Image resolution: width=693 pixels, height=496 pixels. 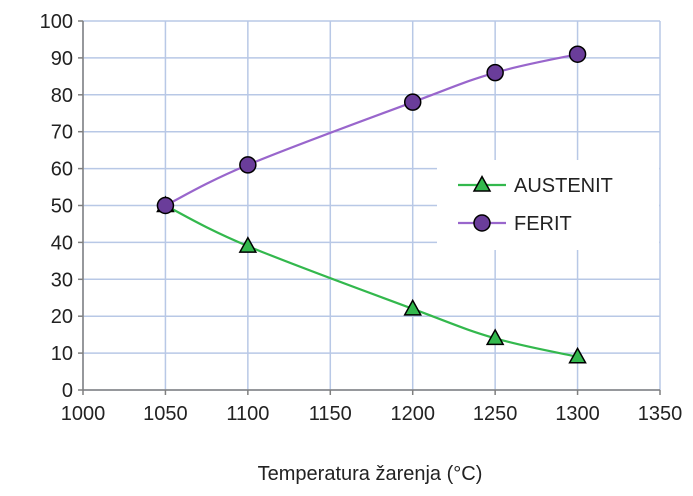 I want to click on y-tick-label: 100, so click(x=56, y=22).